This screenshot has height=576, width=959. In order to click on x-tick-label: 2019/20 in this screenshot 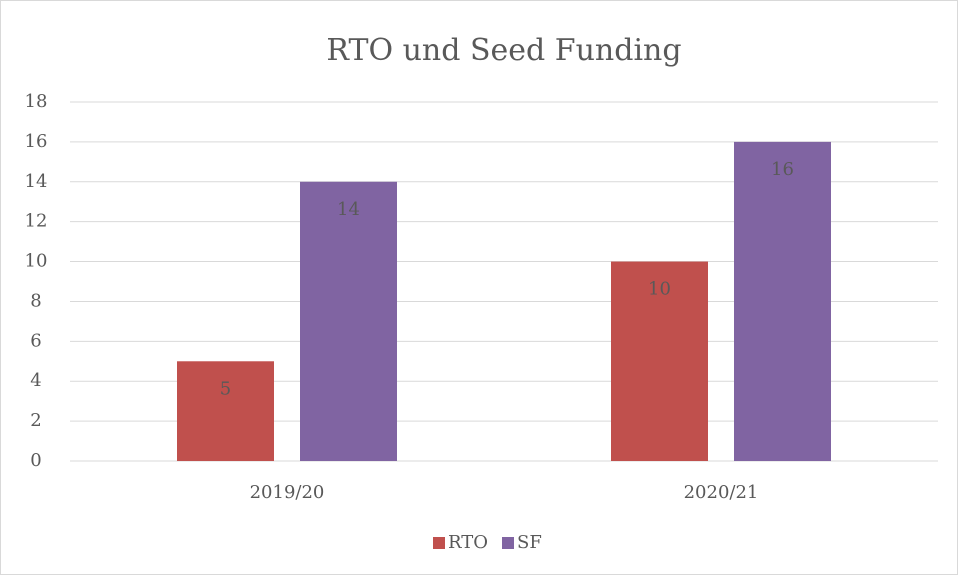, I will do `click(287, 492)`.